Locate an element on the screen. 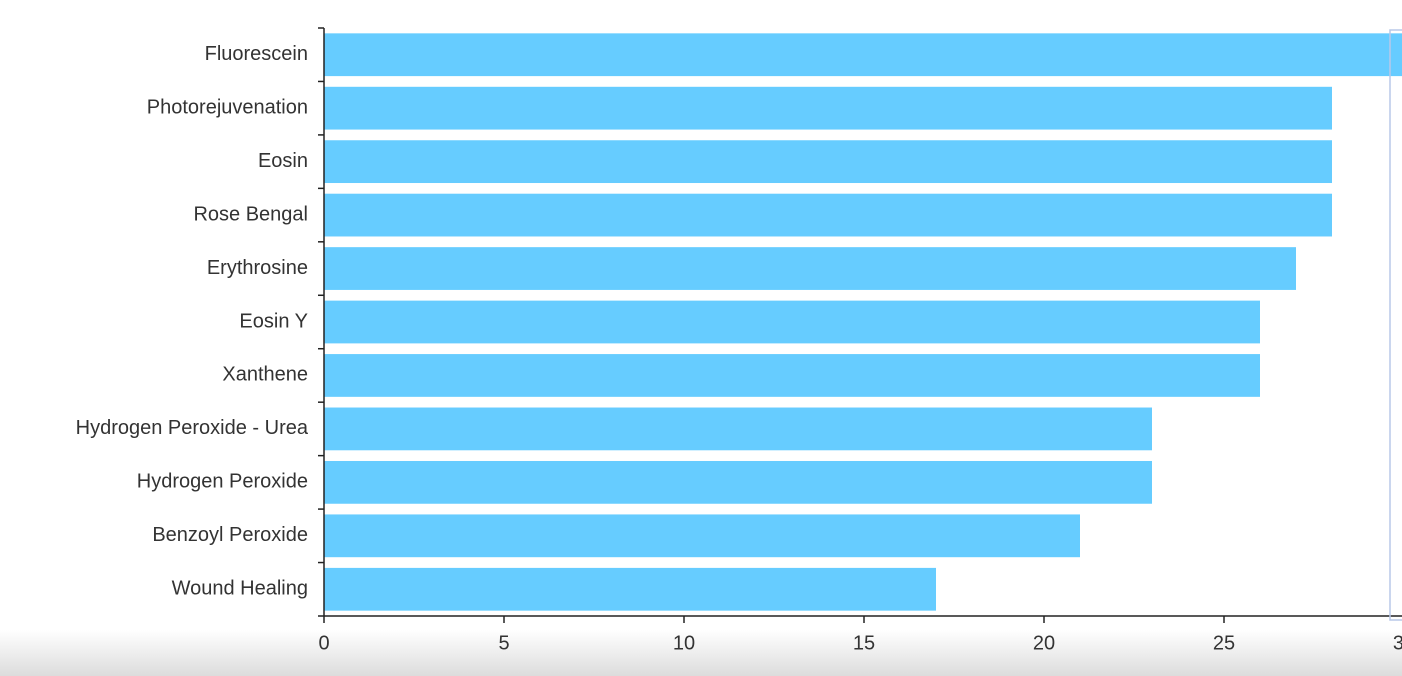  x-tick-label: 0 is located at coordinates (323, 643).